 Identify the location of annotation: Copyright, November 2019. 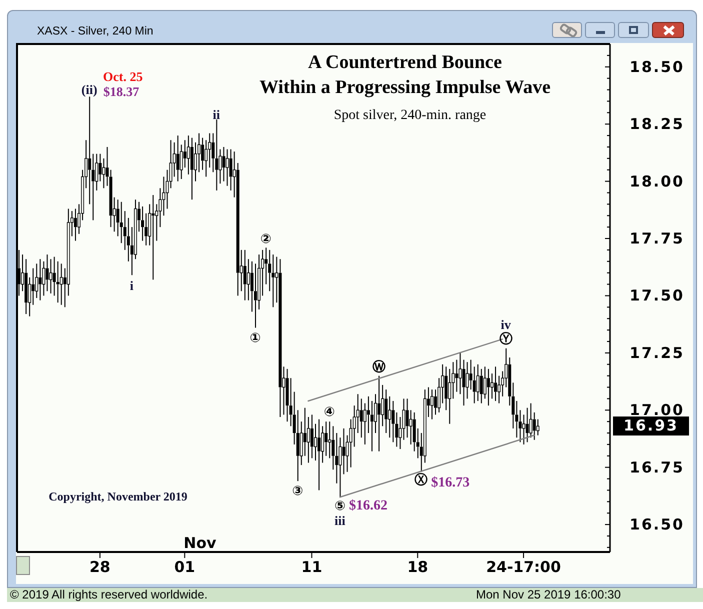
(118, 496).